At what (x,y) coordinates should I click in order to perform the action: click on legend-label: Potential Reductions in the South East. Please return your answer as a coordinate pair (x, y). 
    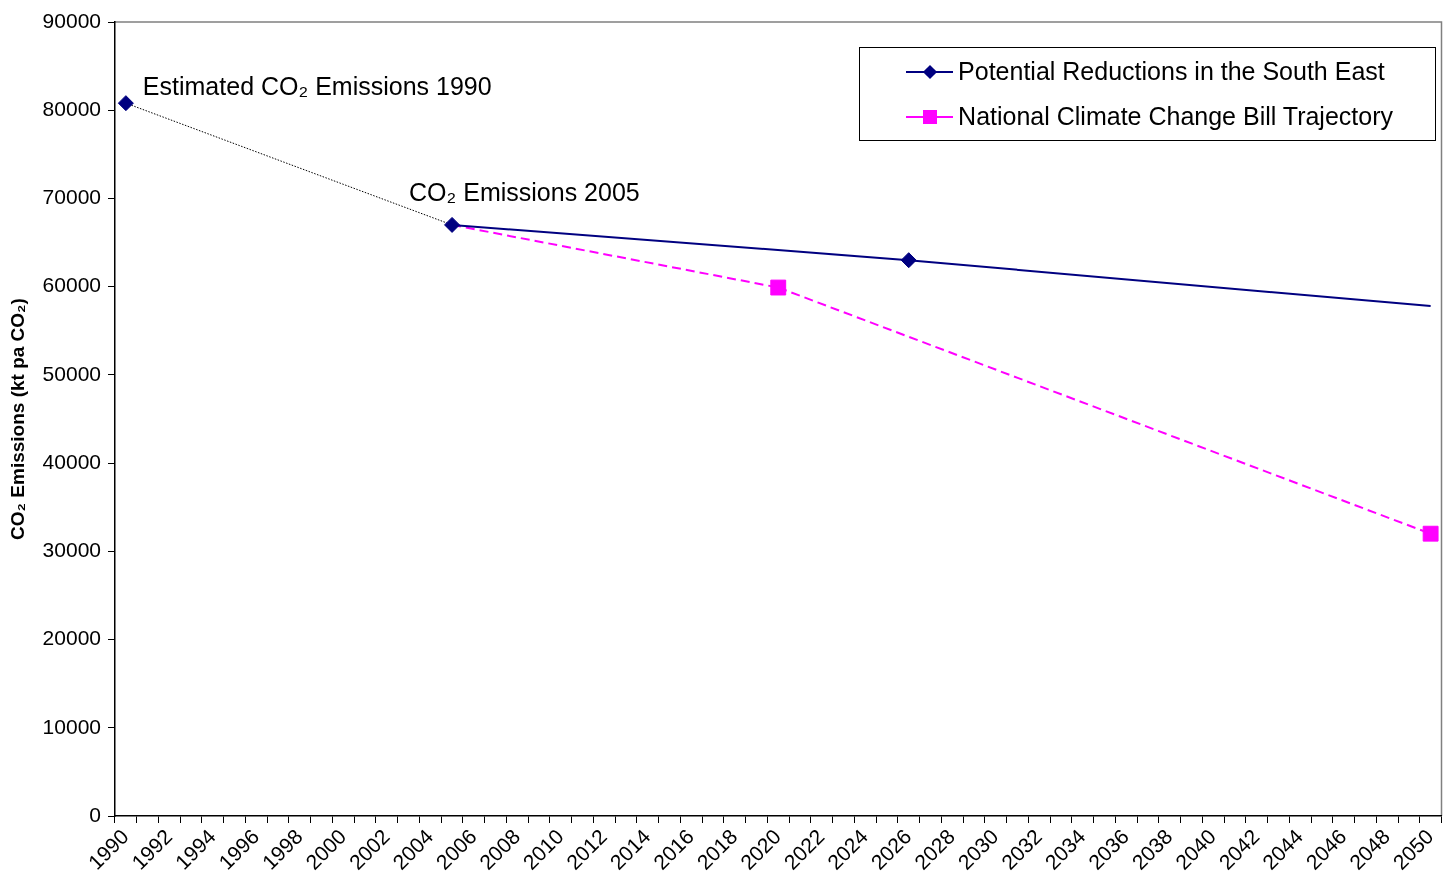
    Looking at the image, I should click on (1171, 71).